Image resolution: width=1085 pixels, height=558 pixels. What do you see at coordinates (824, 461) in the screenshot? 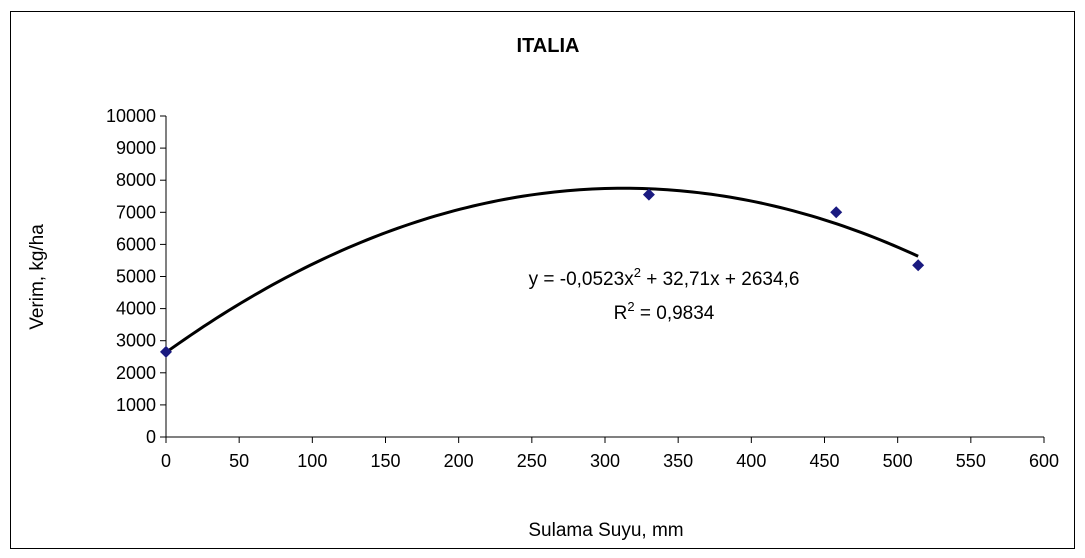
I see `x-tick-label: 450` at bounding box center [824, 461].